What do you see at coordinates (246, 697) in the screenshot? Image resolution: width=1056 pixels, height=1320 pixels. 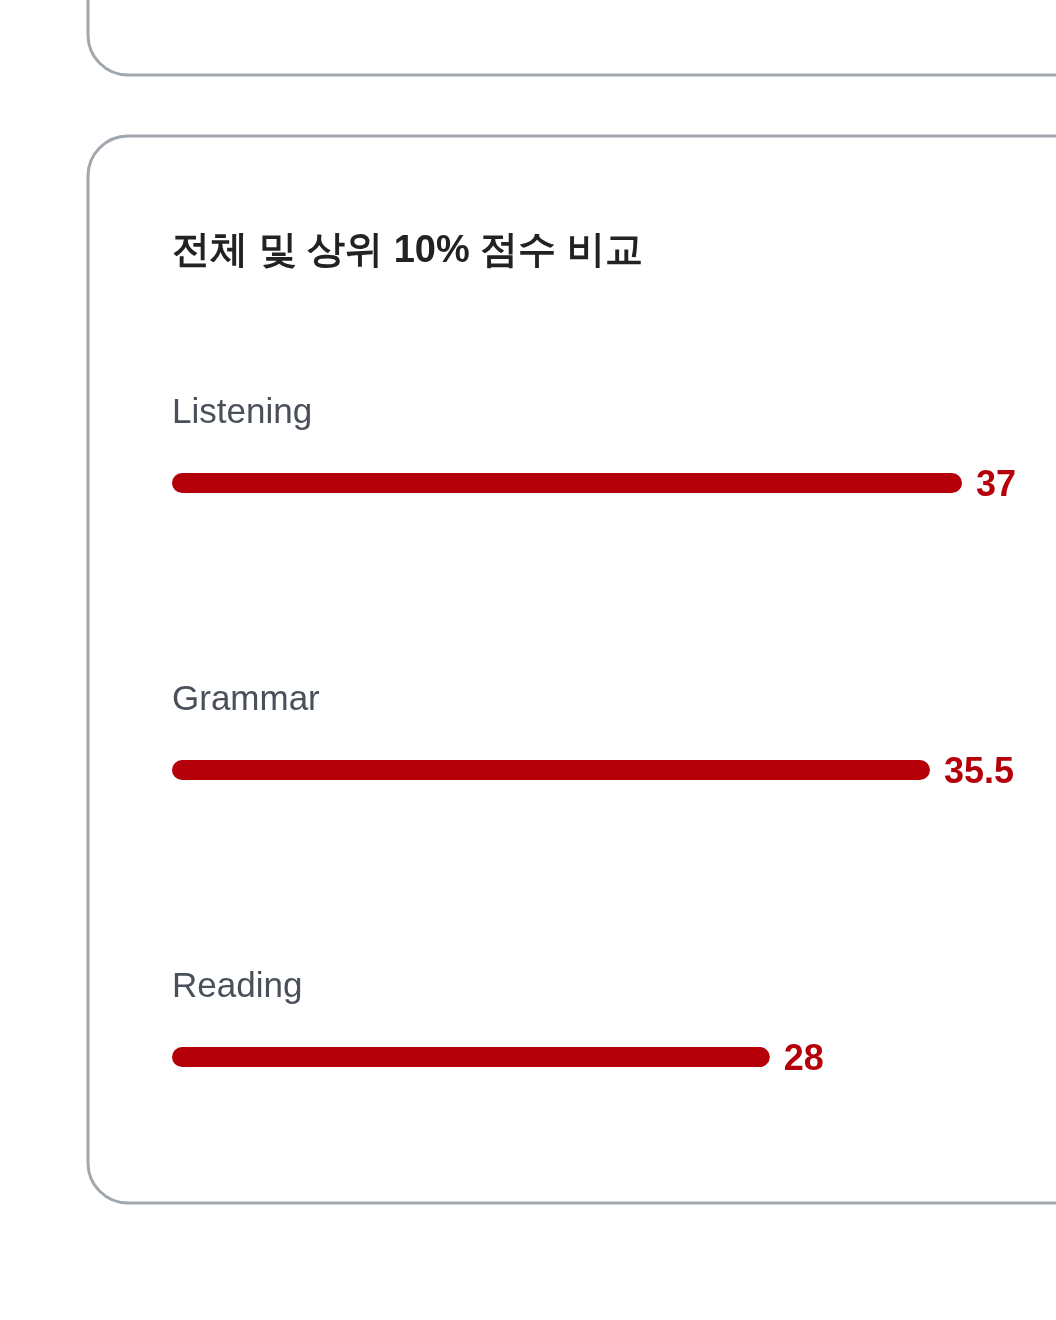 I see `y-tick-label: Grammar` at bounding box center [246, 697].